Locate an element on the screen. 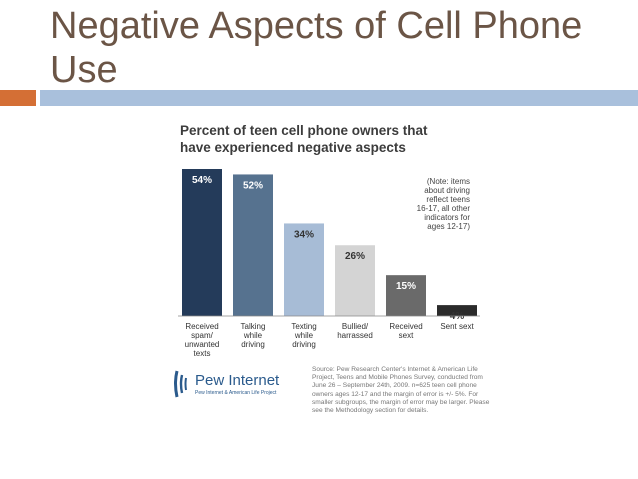  category-label-0-1: spam/ is located at coordinates (202, 335).